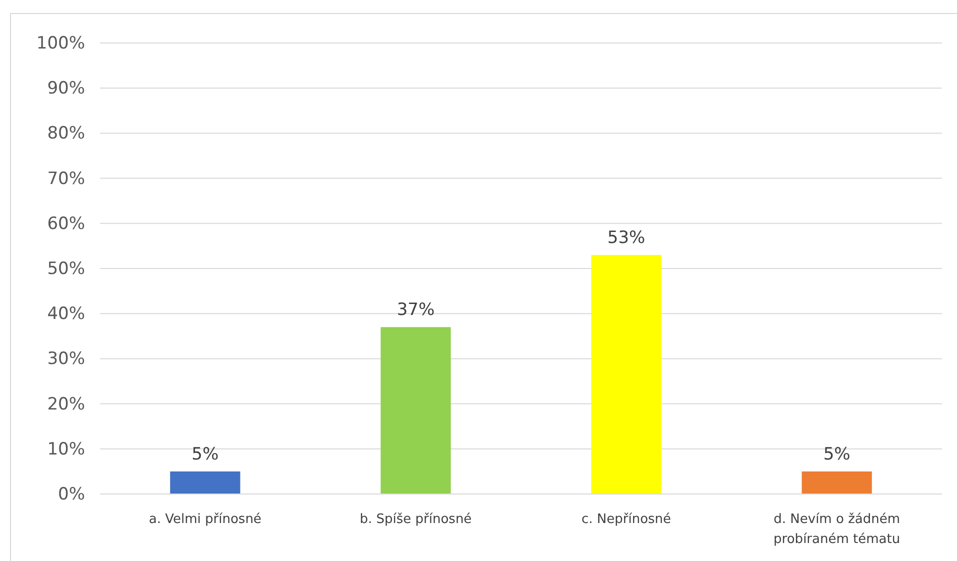  Describe the element at coordinates (71, 494) in the screenshot. I see `y-tick-label: 0%` at that location.